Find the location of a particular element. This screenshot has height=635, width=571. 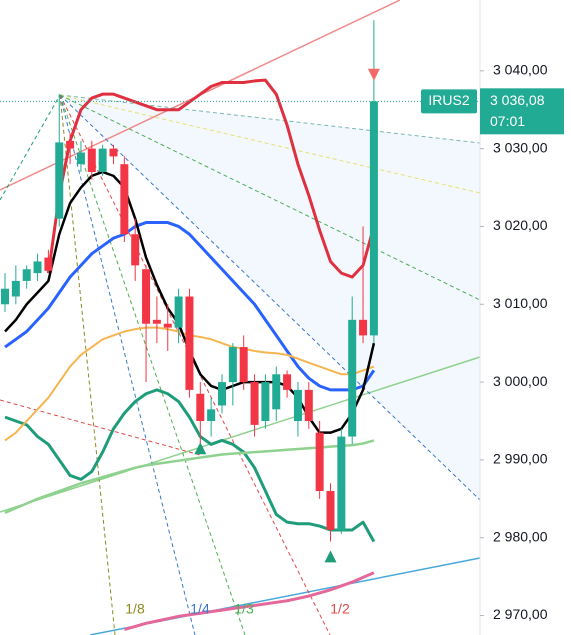

fan-label: 1/2 is located at coordinates (340, 609).